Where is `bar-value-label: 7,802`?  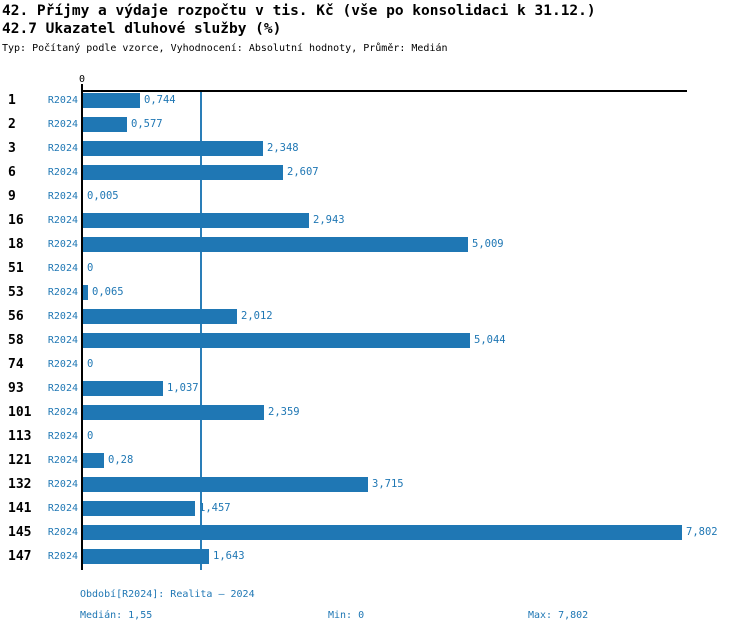 bar-value-label: 7,802 is located at coordinates (702, 532).